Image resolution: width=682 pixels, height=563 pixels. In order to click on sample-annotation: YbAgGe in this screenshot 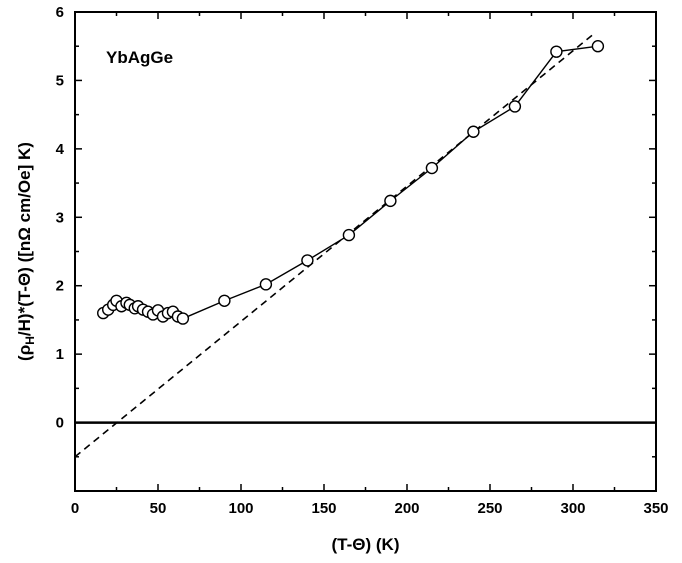, I will do `click(139, 57)`.